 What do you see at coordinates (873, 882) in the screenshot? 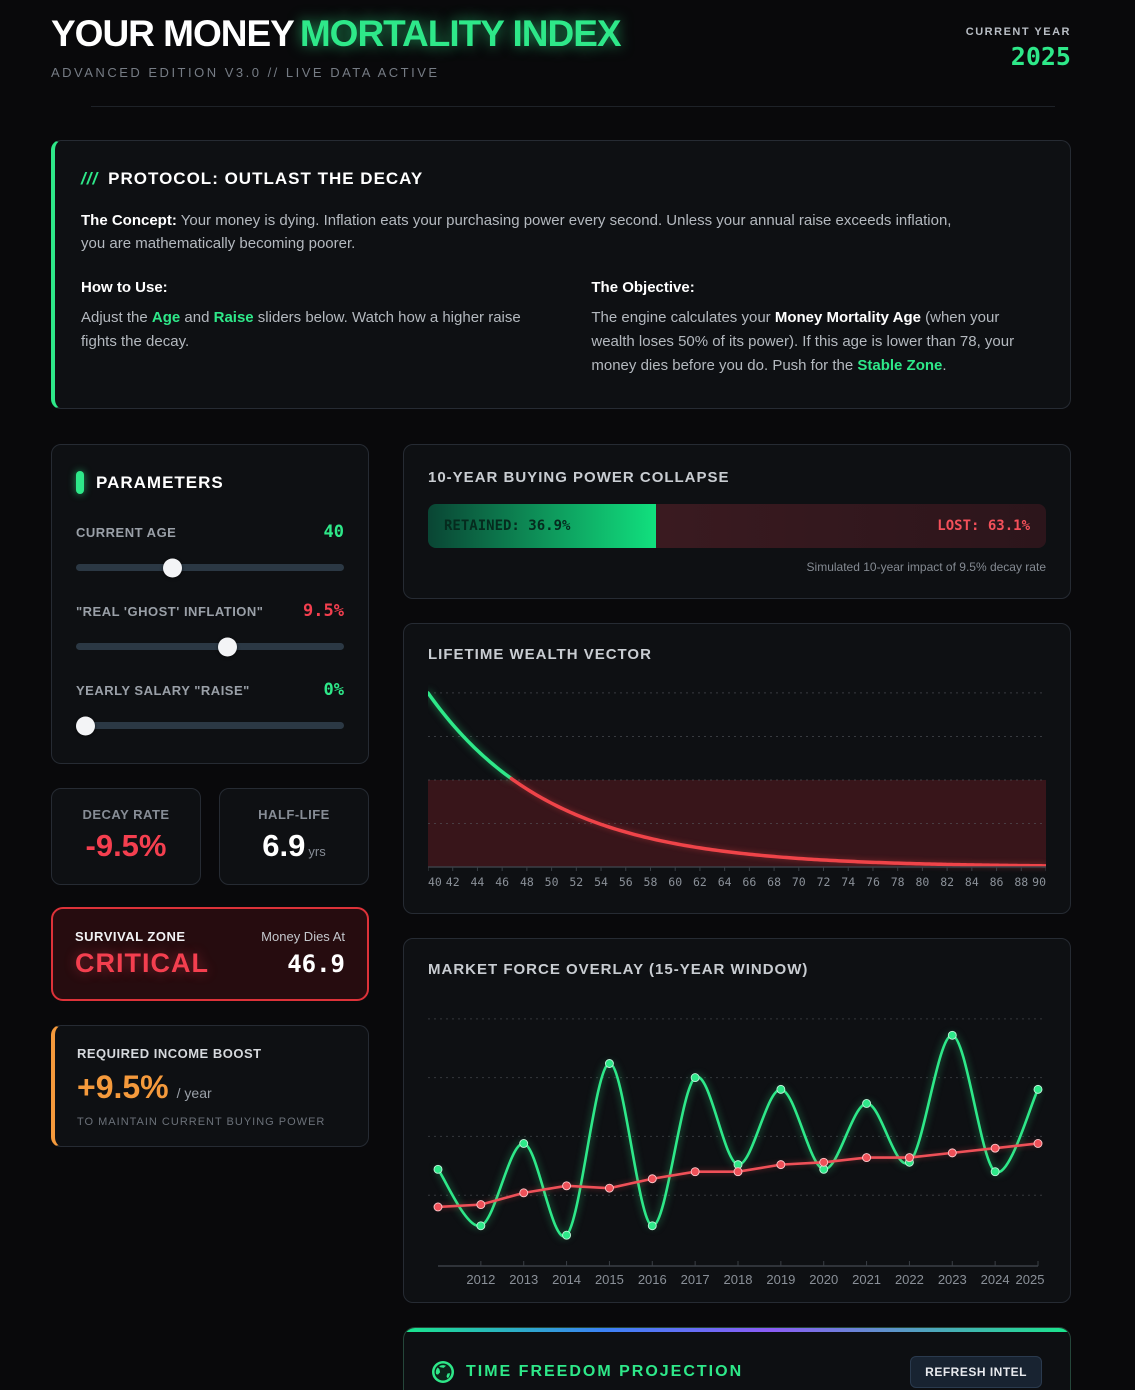
I see `x-tick-label: 76` at bounding box center [873, 882].